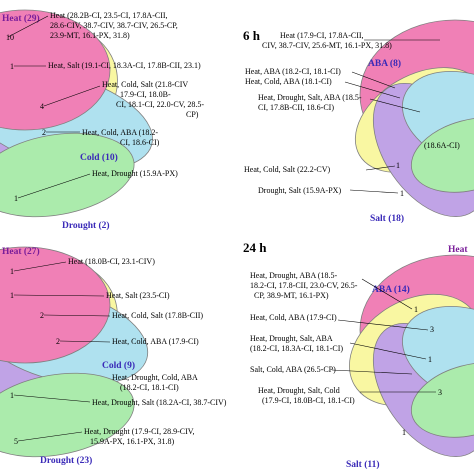  Describe the element at coordinates (159, 402) in the screenshot. I see `annotation: Heat, Drought, Salt (18.2A-CI, 38.7-CIV)` at that location.